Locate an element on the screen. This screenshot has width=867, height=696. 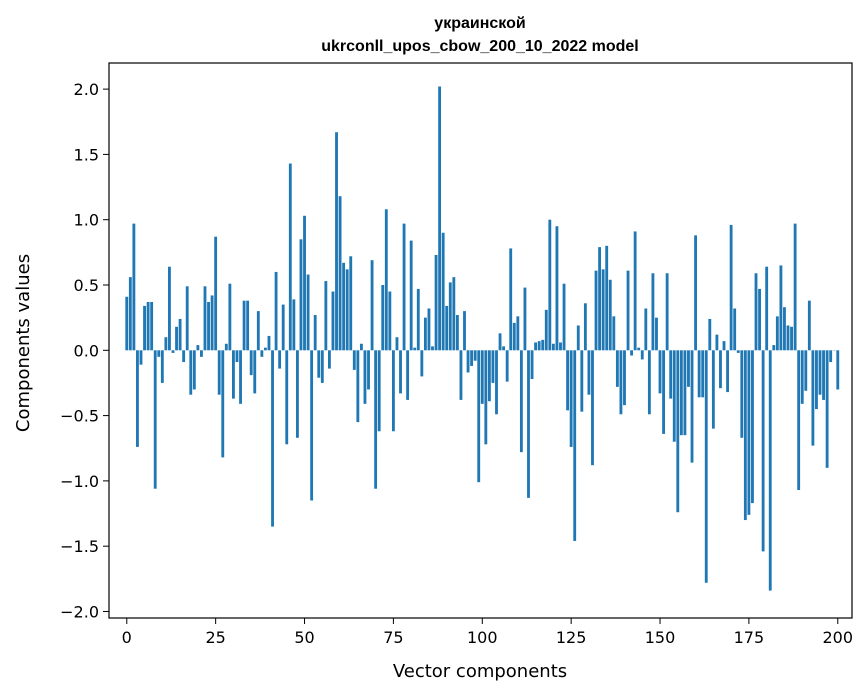
x-tick-label: 100 is located at coordinates (482, 637).